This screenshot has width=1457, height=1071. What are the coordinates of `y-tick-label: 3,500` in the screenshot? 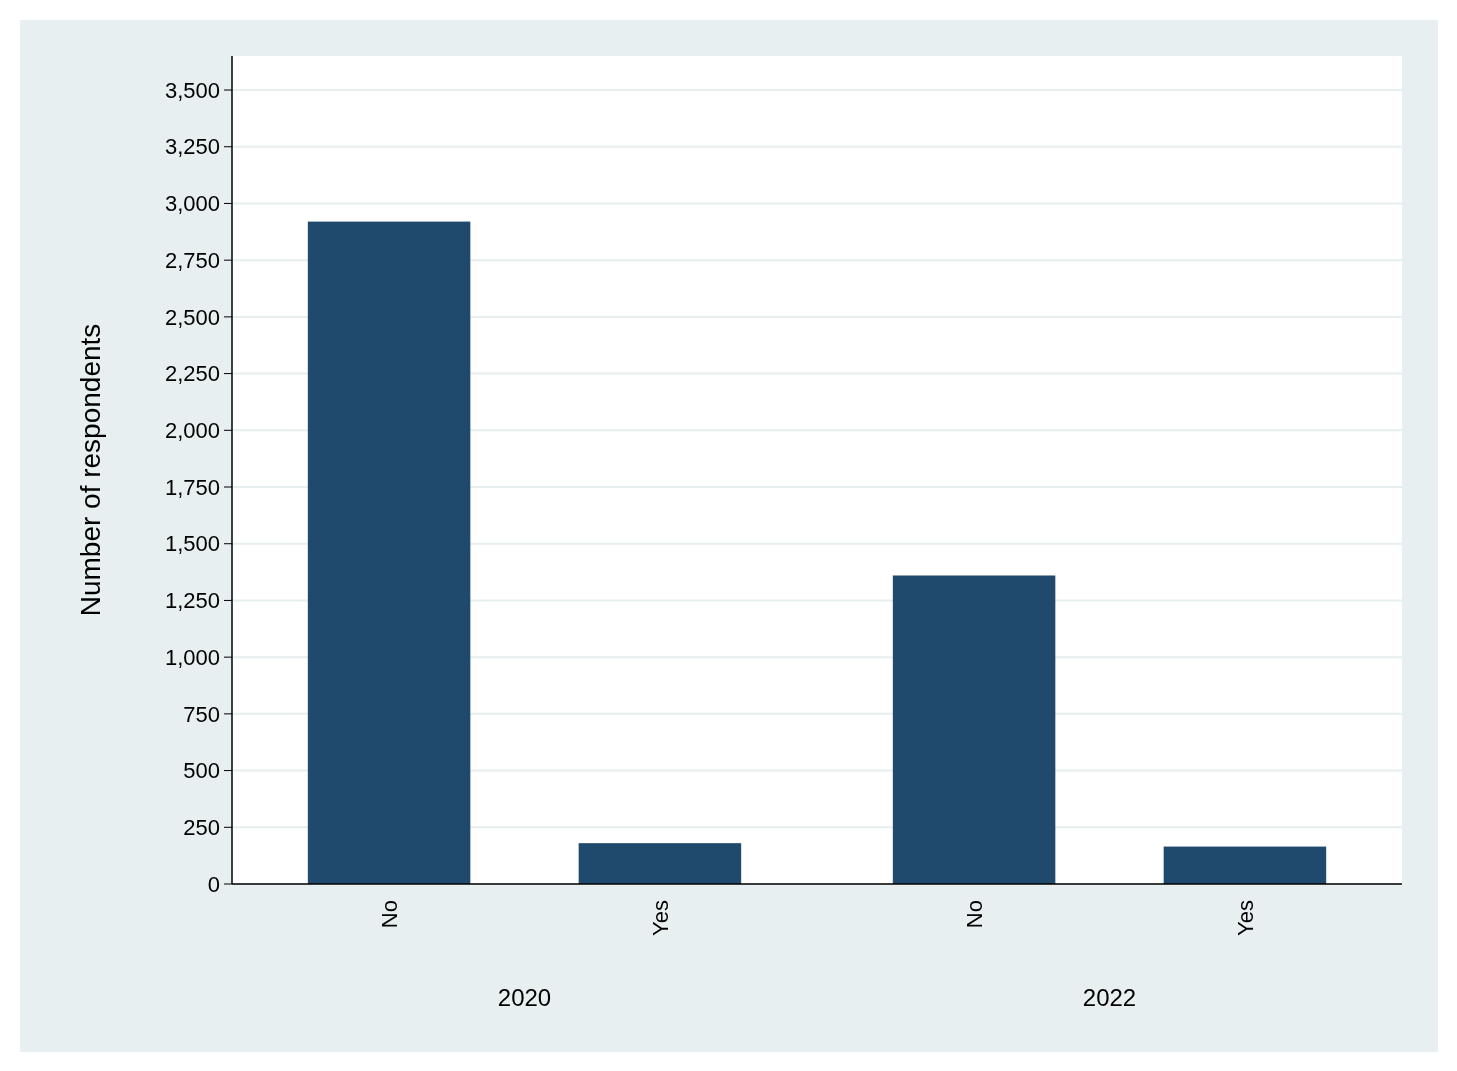 It's located at (192, 90).